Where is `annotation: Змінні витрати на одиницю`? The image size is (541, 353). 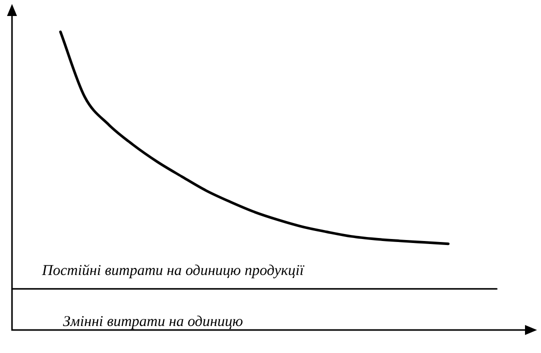
annotation: Змінні витрати на одиницю is located at coordinates (153, 322).